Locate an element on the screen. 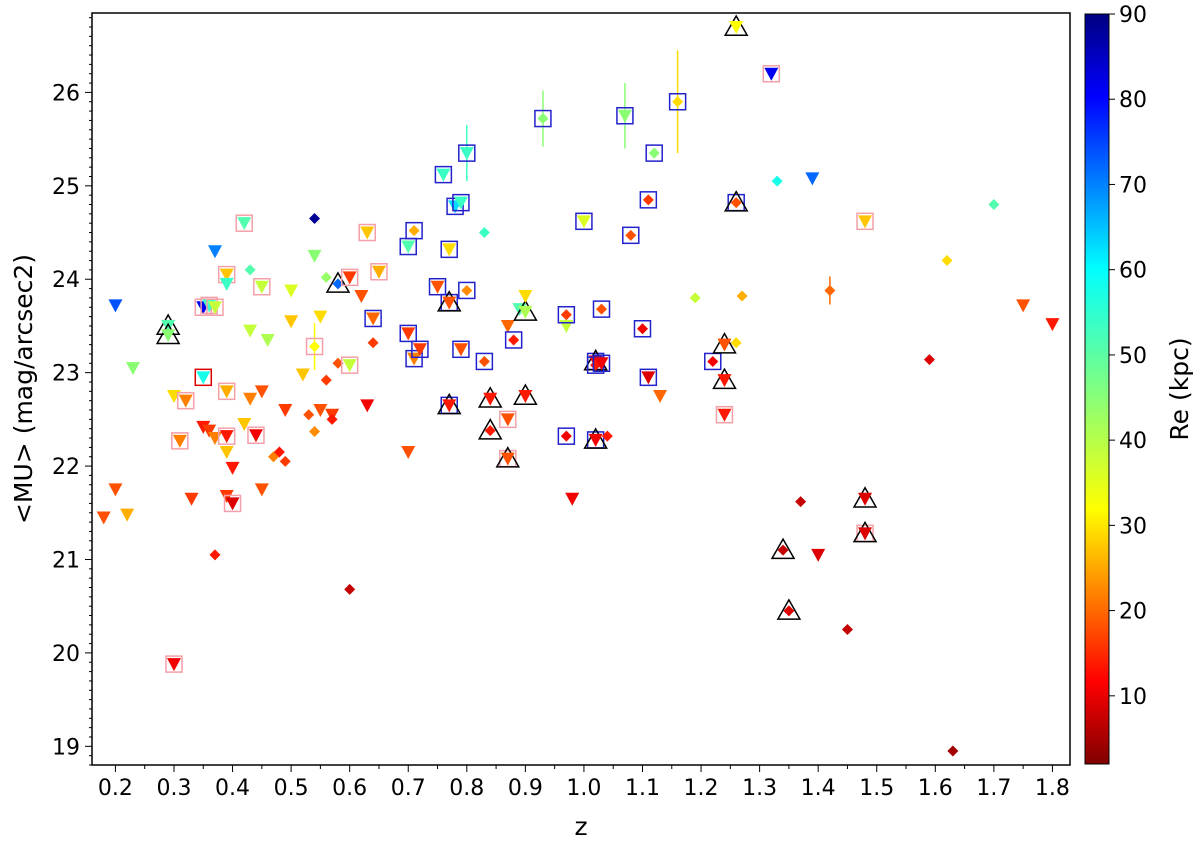 This screenshot has height=845, width=1200. x-tick-label: 1.4 is located at coordinates (818, 788).